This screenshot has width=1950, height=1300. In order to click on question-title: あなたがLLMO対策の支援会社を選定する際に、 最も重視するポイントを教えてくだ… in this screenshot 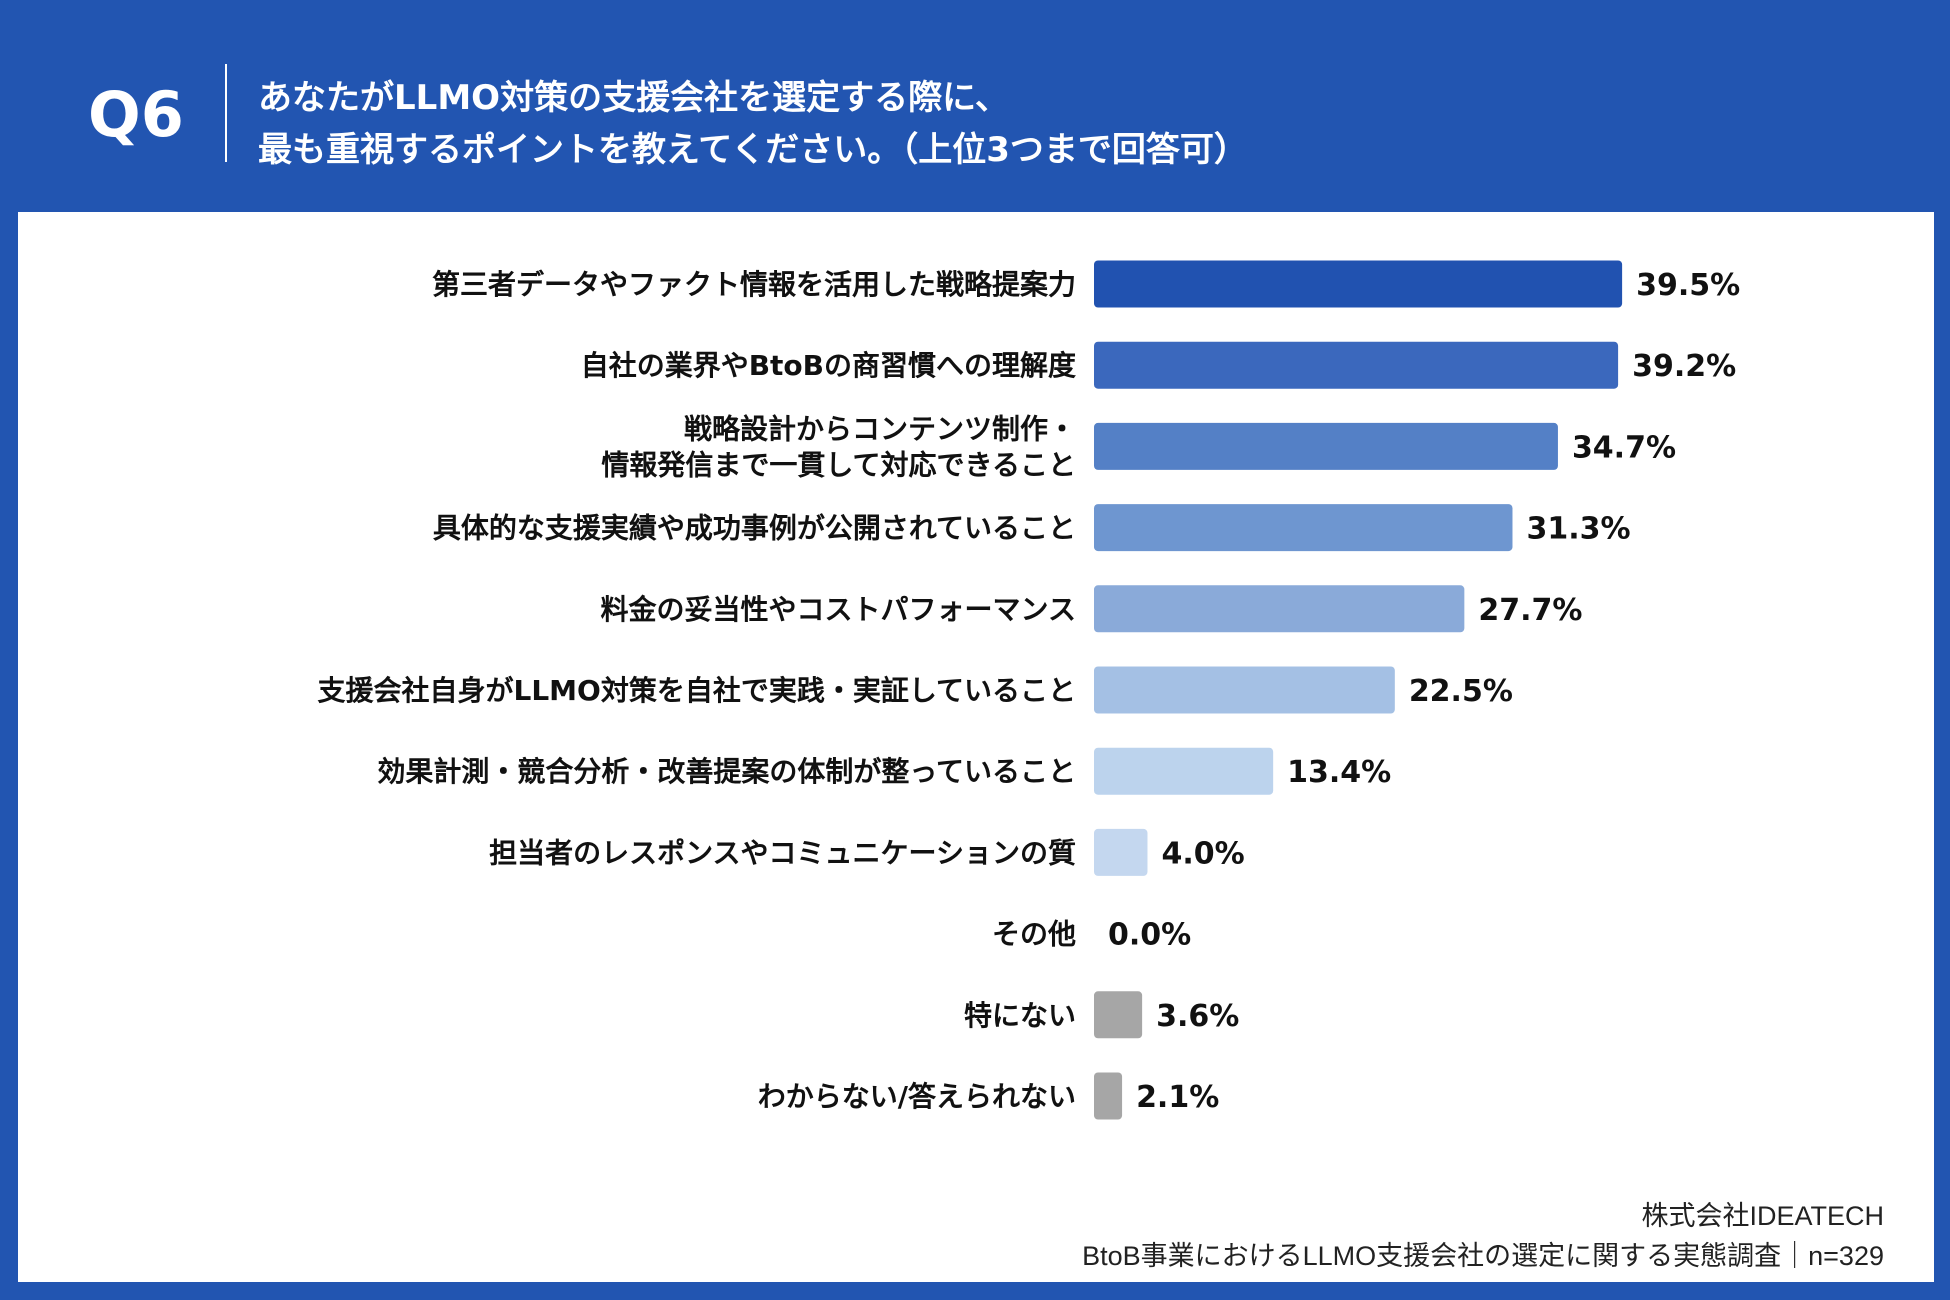, I will do `click(753, 124)`.